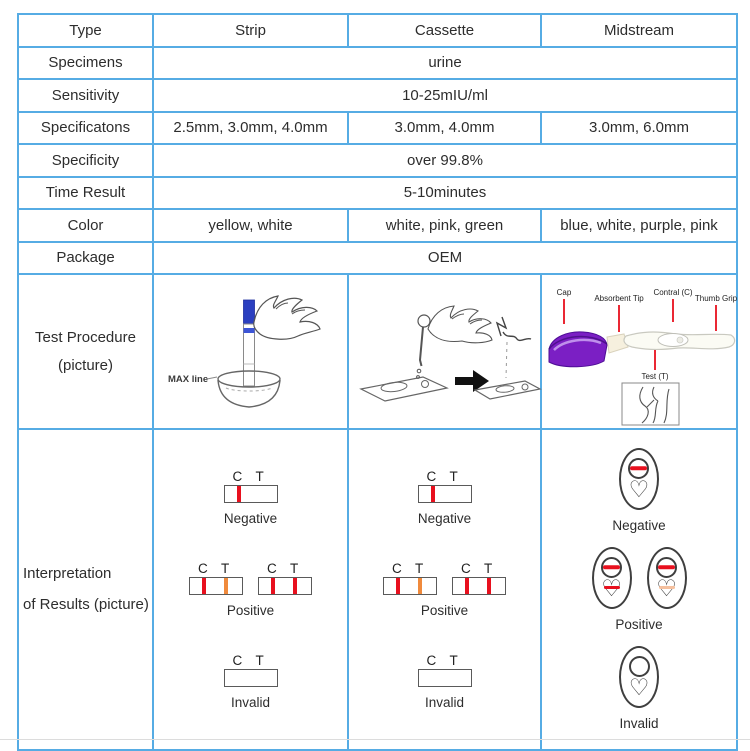 The image size is (750, 751). Describe the element at coordinates (617, 343) in the screenshot. I see `absorbent-tip` at that location.